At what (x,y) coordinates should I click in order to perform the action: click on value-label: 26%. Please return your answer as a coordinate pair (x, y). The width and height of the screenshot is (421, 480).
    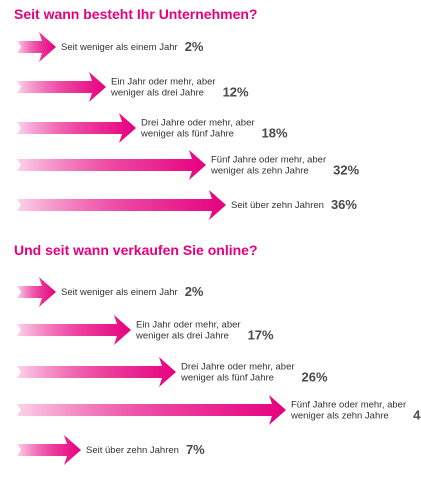
    Looking at the image, I should click on (315, 377).